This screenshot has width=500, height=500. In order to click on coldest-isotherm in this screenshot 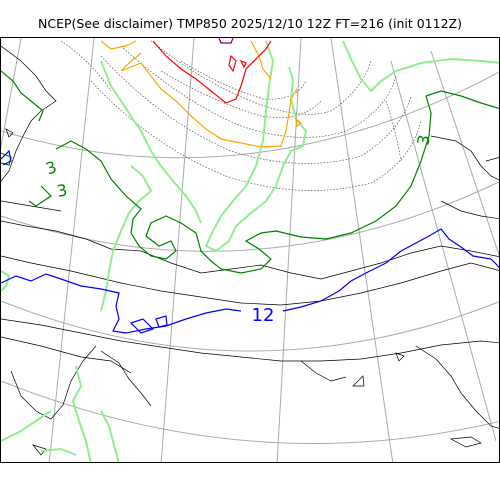, I will do `click(226, 41)`.